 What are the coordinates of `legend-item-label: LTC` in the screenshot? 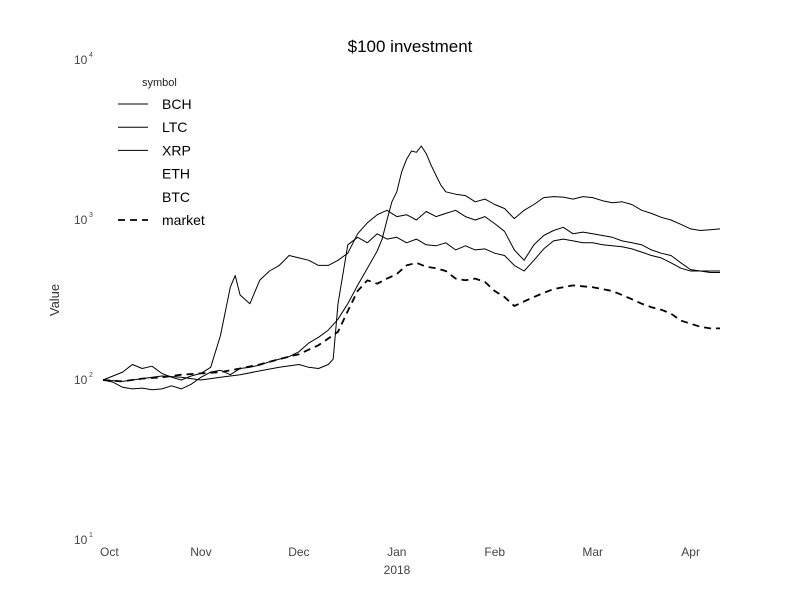 It's located at (174, 127).